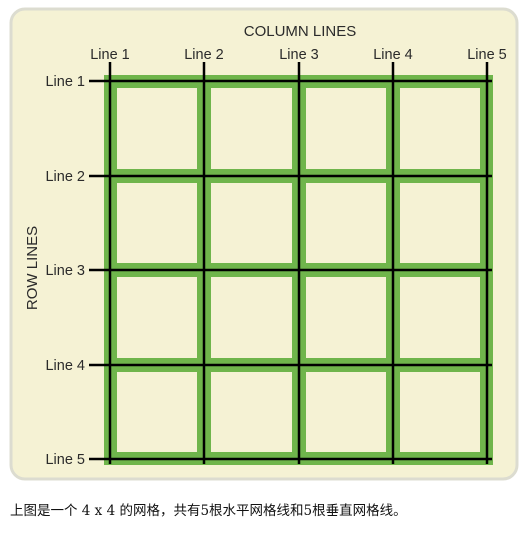  Describe the element at coordinates (65, 271) in the screenshot. I see `row-line-label: Line 3` at that location.